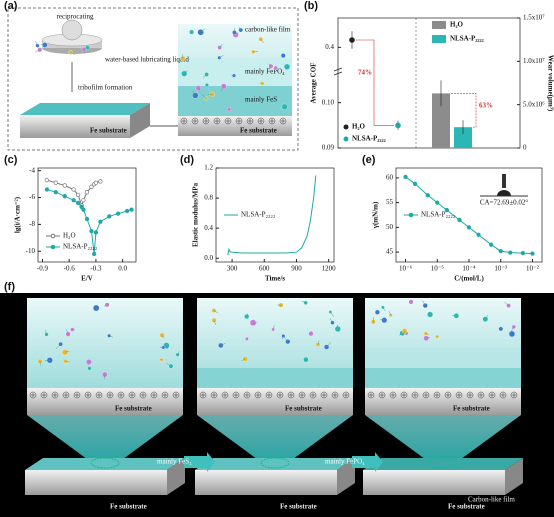 The height and width of the screenshot is (517, 554). I want to click on panel-label: (a), so click(11, 6).